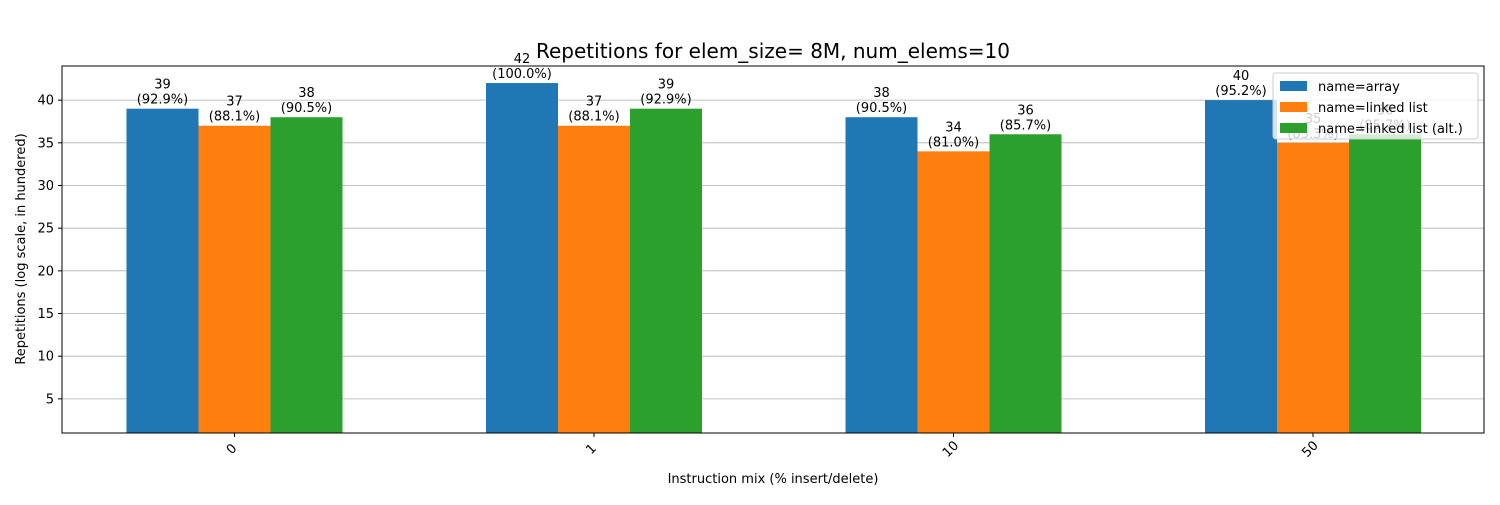  I want to click on bar-value-label: 34, so click(953, 127).